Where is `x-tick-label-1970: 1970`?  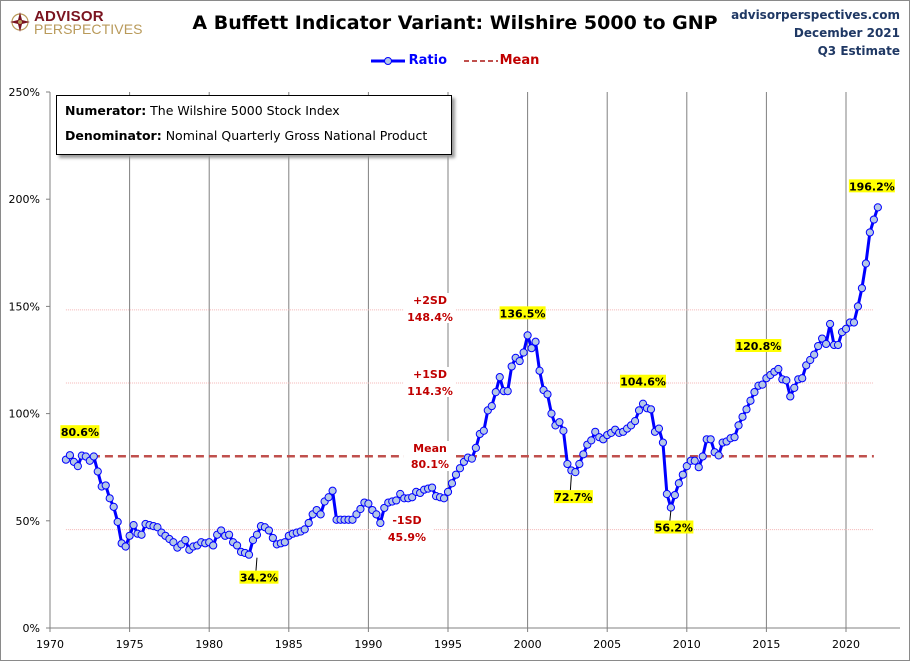
x-tick-label-1970: 1970 is located at coordinates (50, 644).